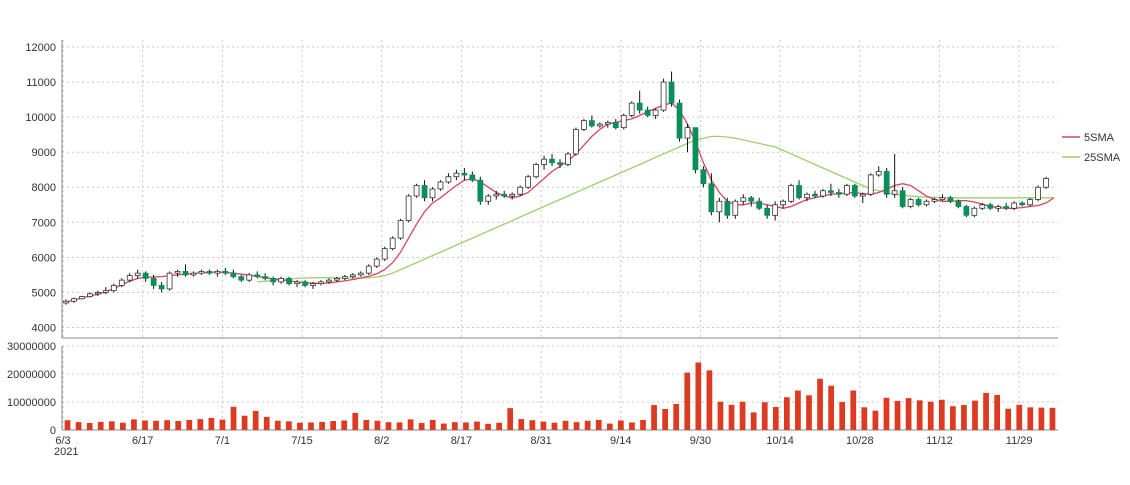 Image resolution: width=1130 pixels, height=485 pixels. What do you see at coordinates (780, 441) in the screenshot?
I see `x-tick-label: 10/14` at bounding box center [780, 441].